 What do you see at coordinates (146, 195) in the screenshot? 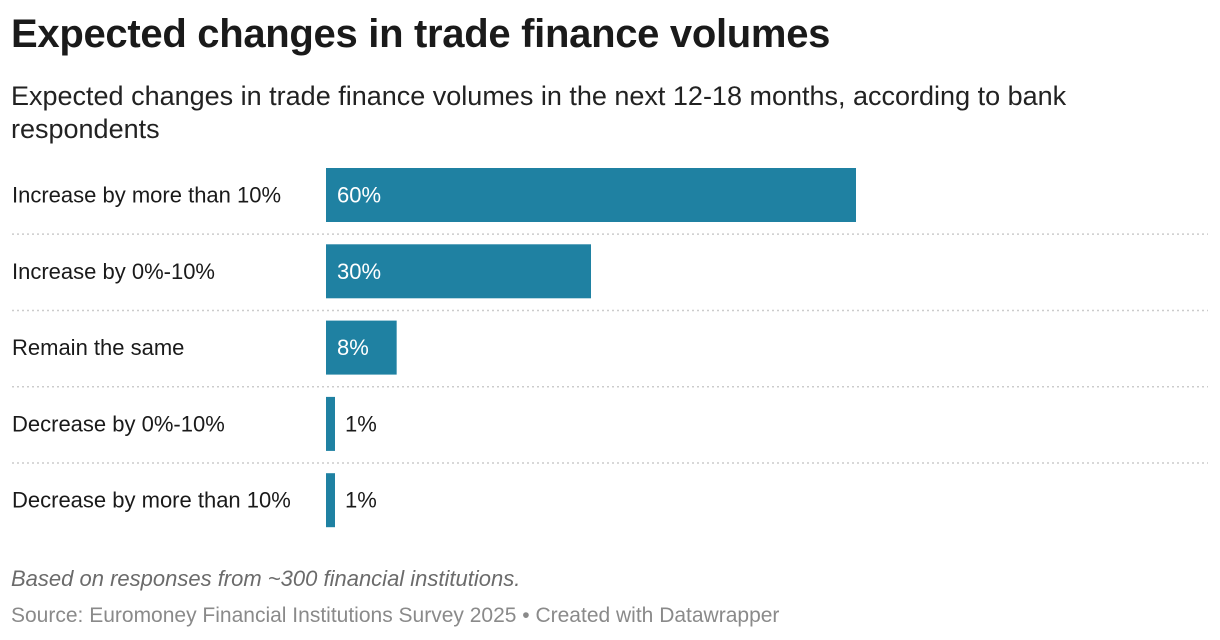
I see `category-label: Increase by more than 10%` at bounding box center [146, 195].